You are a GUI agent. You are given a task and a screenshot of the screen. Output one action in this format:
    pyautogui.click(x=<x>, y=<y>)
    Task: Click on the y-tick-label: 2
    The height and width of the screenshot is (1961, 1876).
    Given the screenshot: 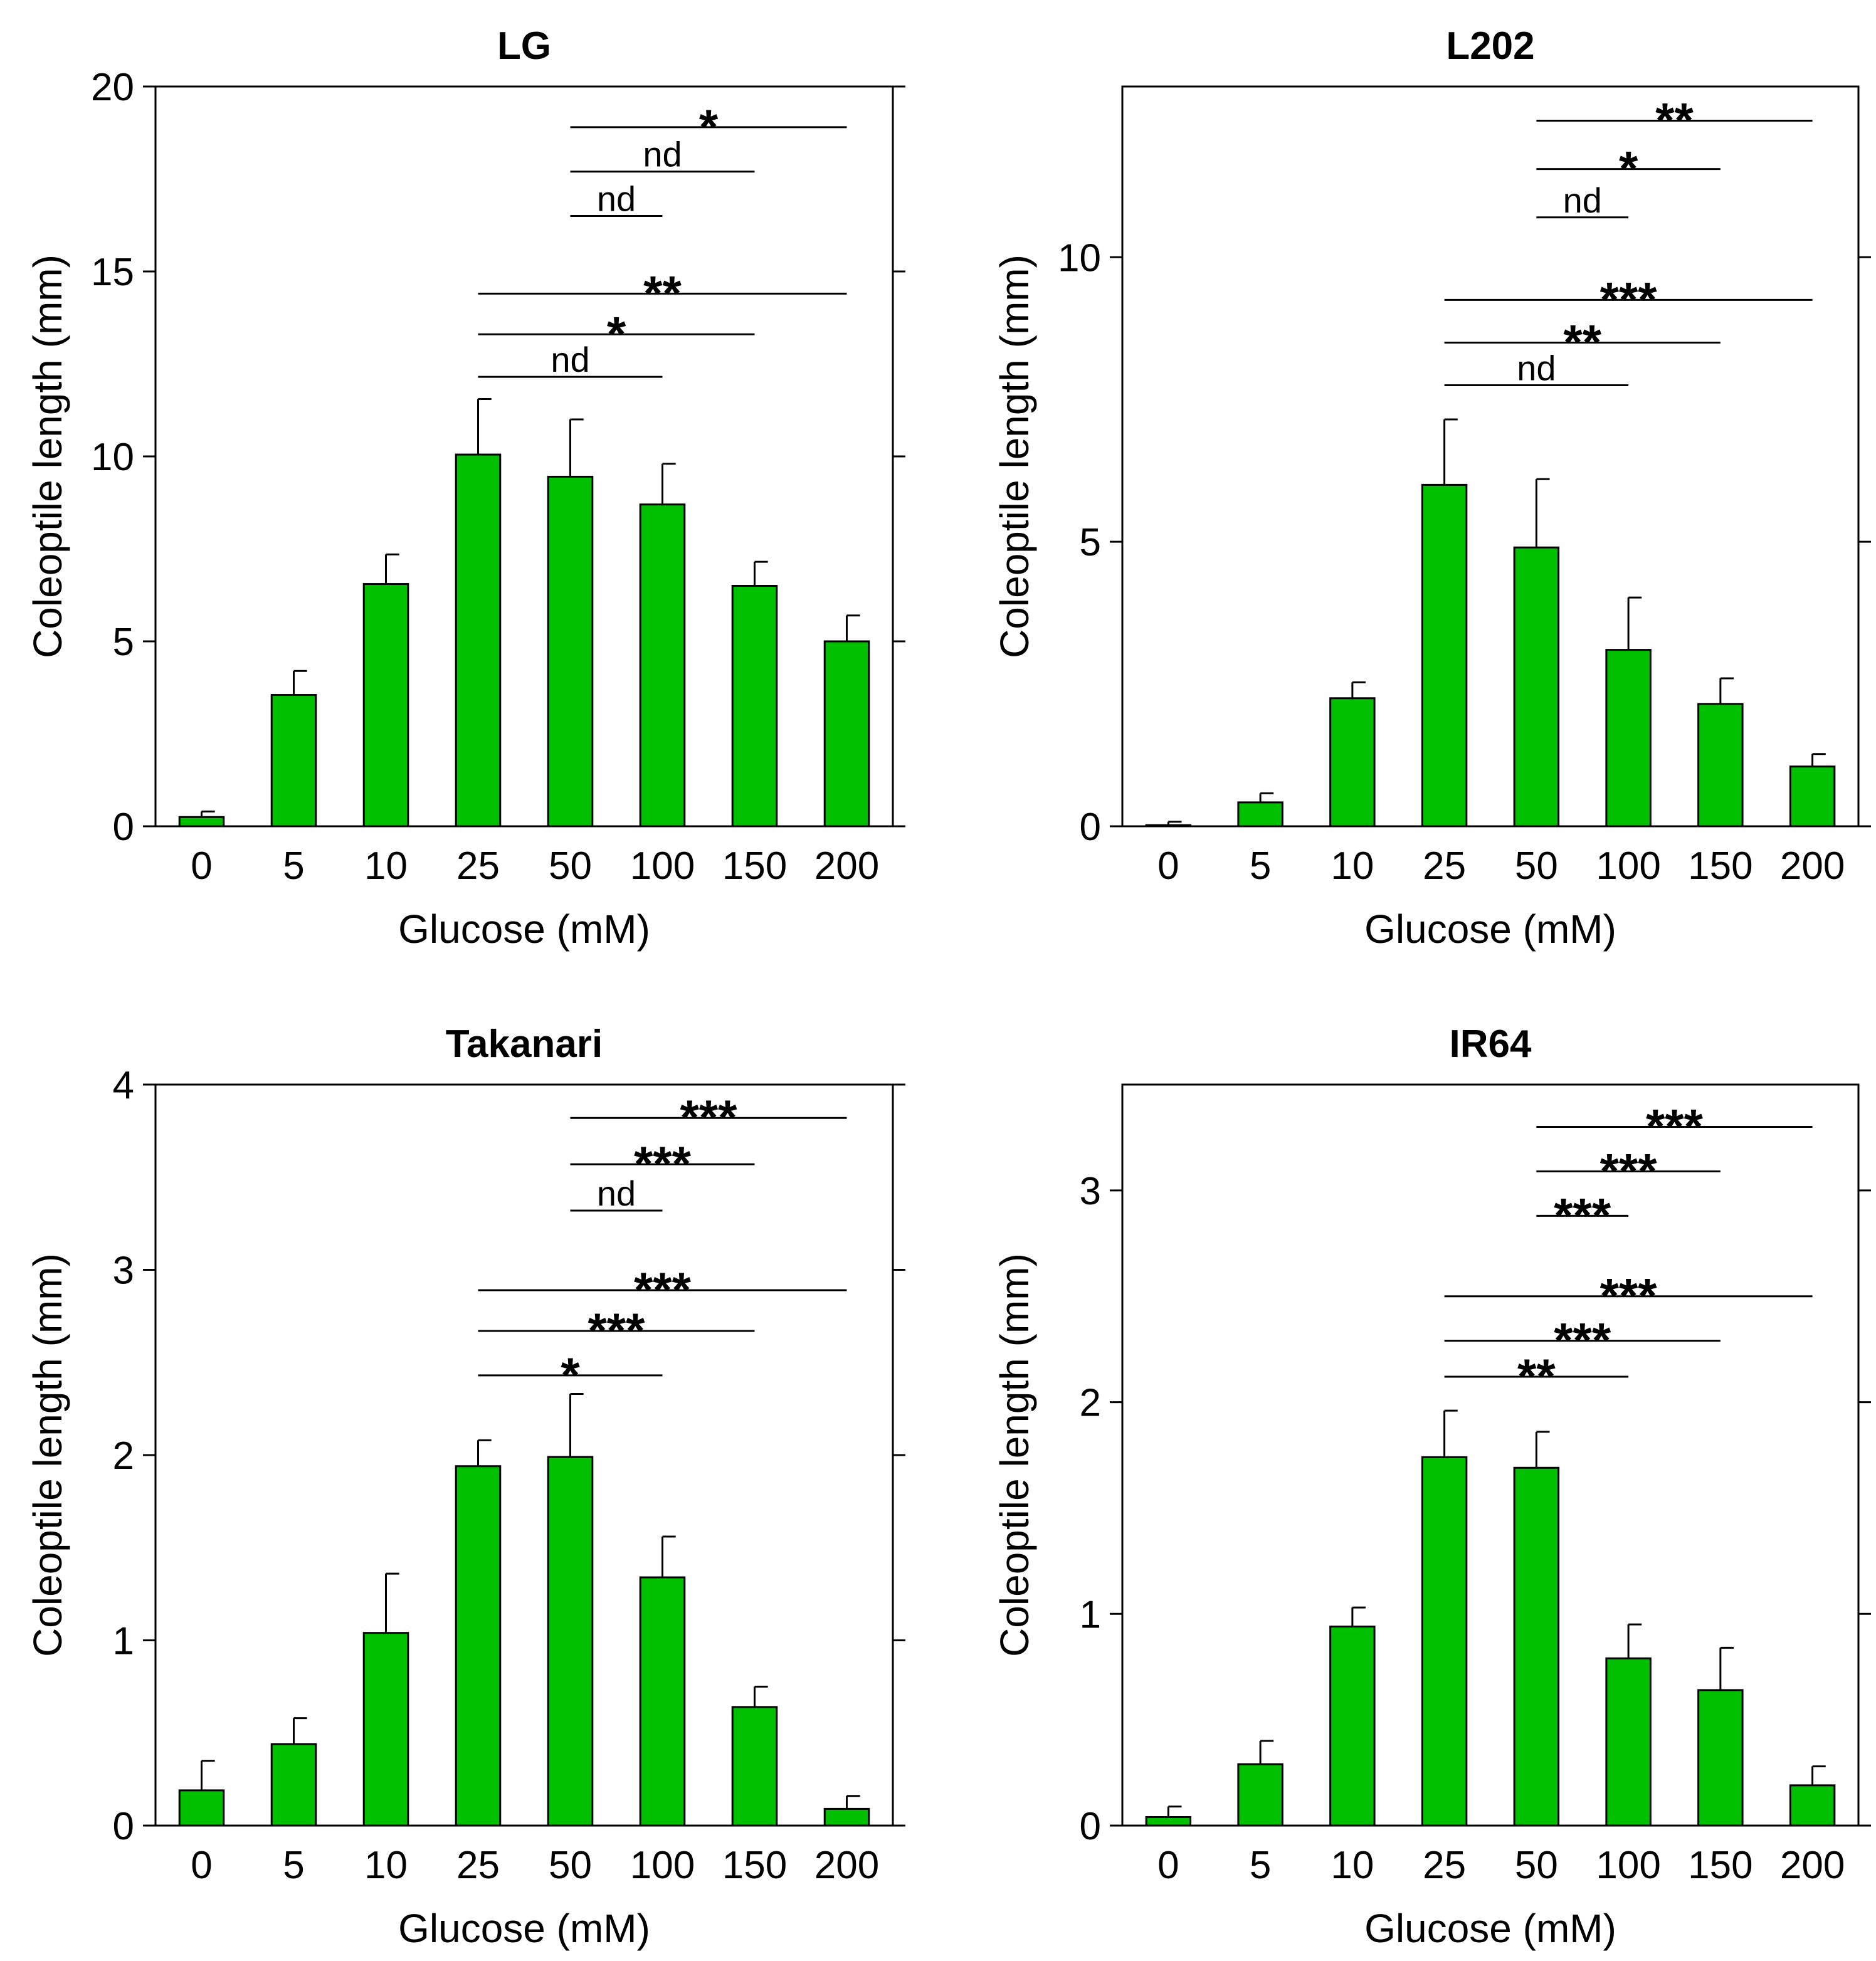 What is the action you would take?
    pyautogui.click(x=1090, y=1403)
    